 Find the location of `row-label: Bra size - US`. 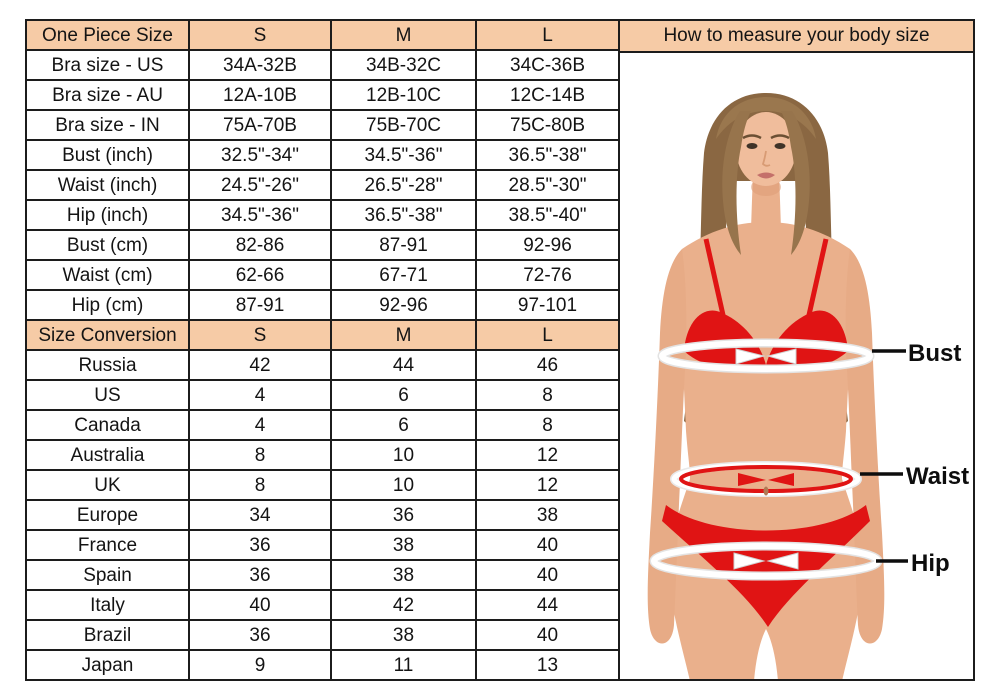

row-label: Bra size - US is located at coordinates (107, 65).